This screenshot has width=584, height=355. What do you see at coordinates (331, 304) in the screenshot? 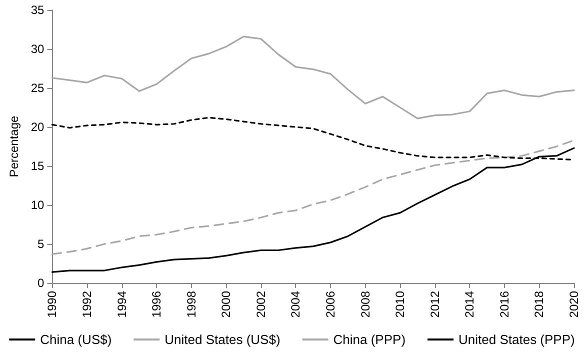
I see `x-tick-label: 2006` at bounding box center [331, 304].